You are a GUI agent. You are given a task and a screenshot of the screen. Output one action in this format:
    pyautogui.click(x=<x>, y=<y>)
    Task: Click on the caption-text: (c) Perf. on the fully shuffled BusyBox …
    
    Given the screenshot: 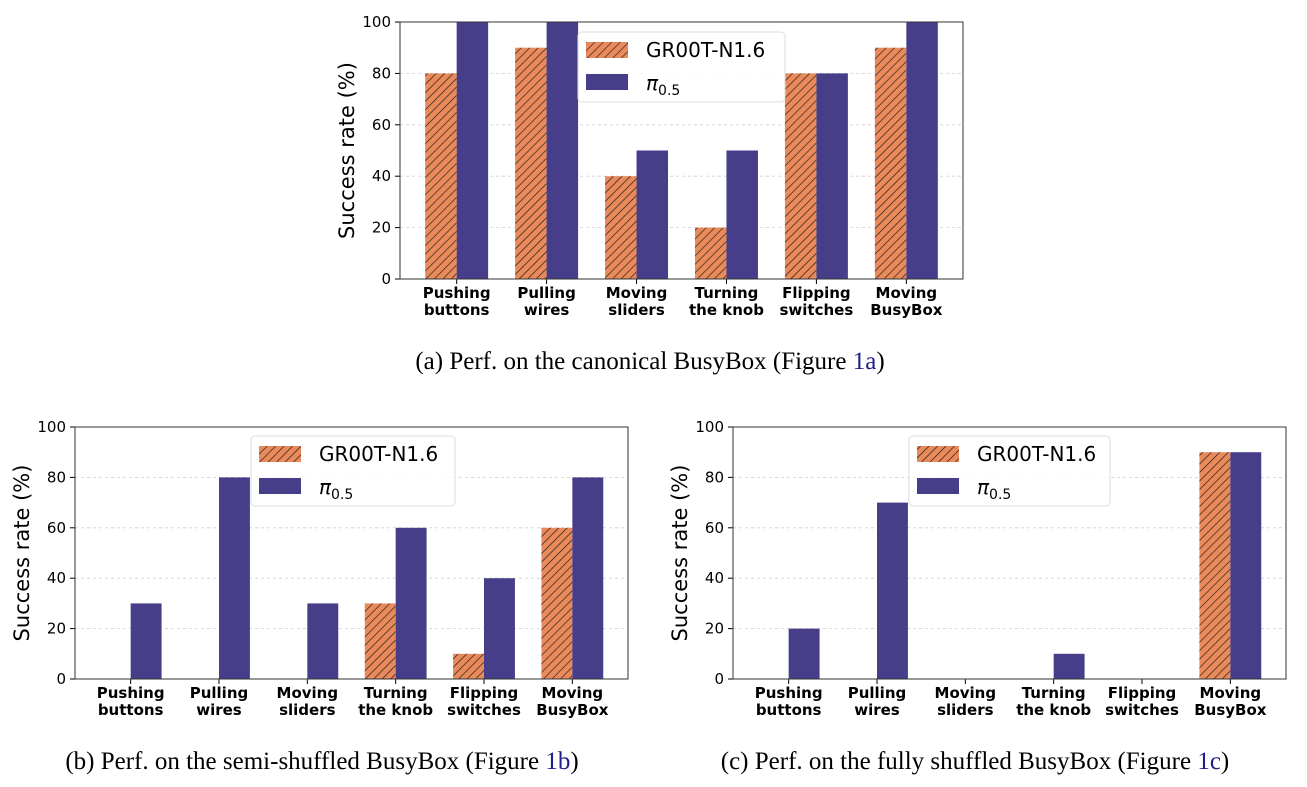 What is the action you would take?
    pyautogui.click(x=959, y=761)
    